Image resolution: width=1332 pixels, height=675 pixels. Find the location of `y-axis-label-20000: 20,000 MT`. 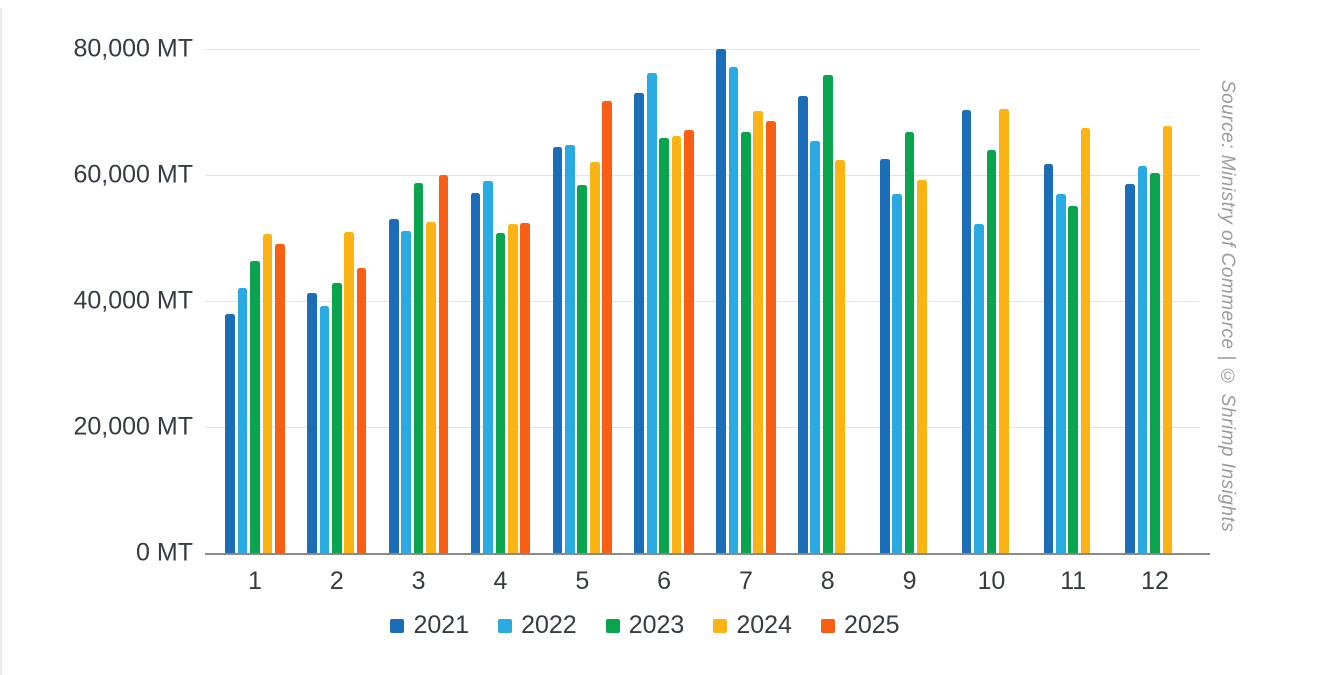

y-axis-label-20000: 20,000 MT is located at coordinates (133, 426).